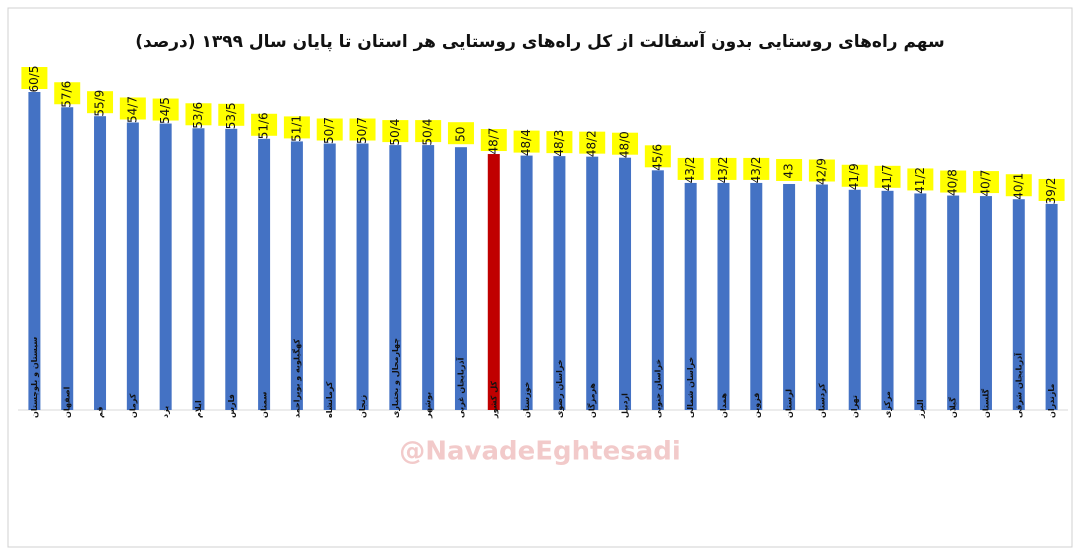 The width and height of the screenshot is (1080, 555). What do you see at coordinates (920, 409) in the screenshot?
I see `x-tick-label: البرز` at bounding box center [920, 409].